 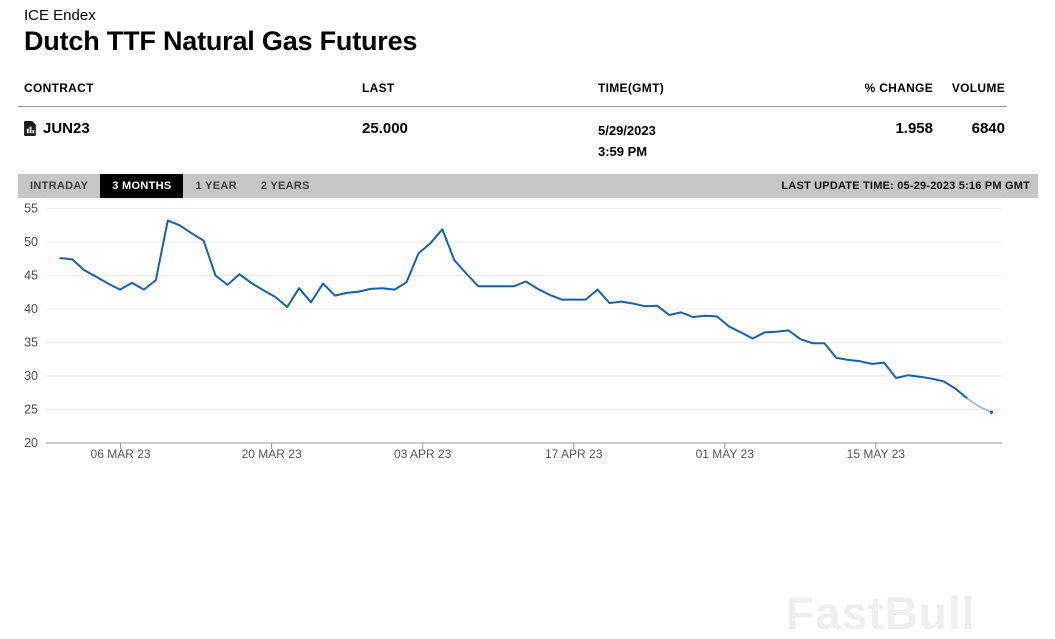 What do you see at coordinates (623, 151) in the screenshot?
I see `quote-time: 3:59 PM` at bounding box center [623, 151].